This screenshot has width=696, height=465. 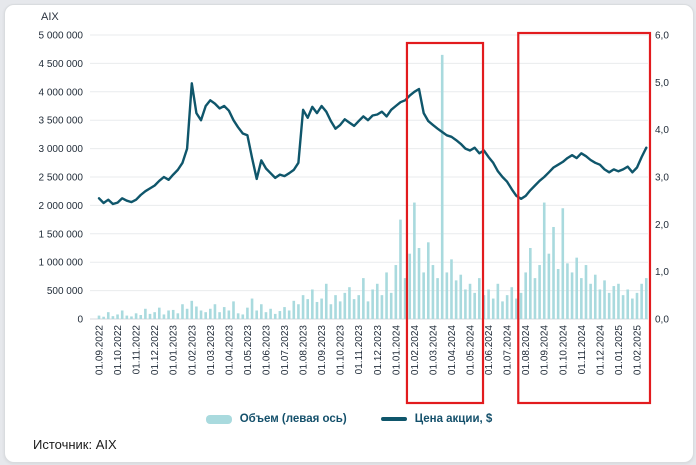 What do you see at coordinates (80, 320) in the screenshot?
I see `svg-text: 0` at bounding box center [80, 320].